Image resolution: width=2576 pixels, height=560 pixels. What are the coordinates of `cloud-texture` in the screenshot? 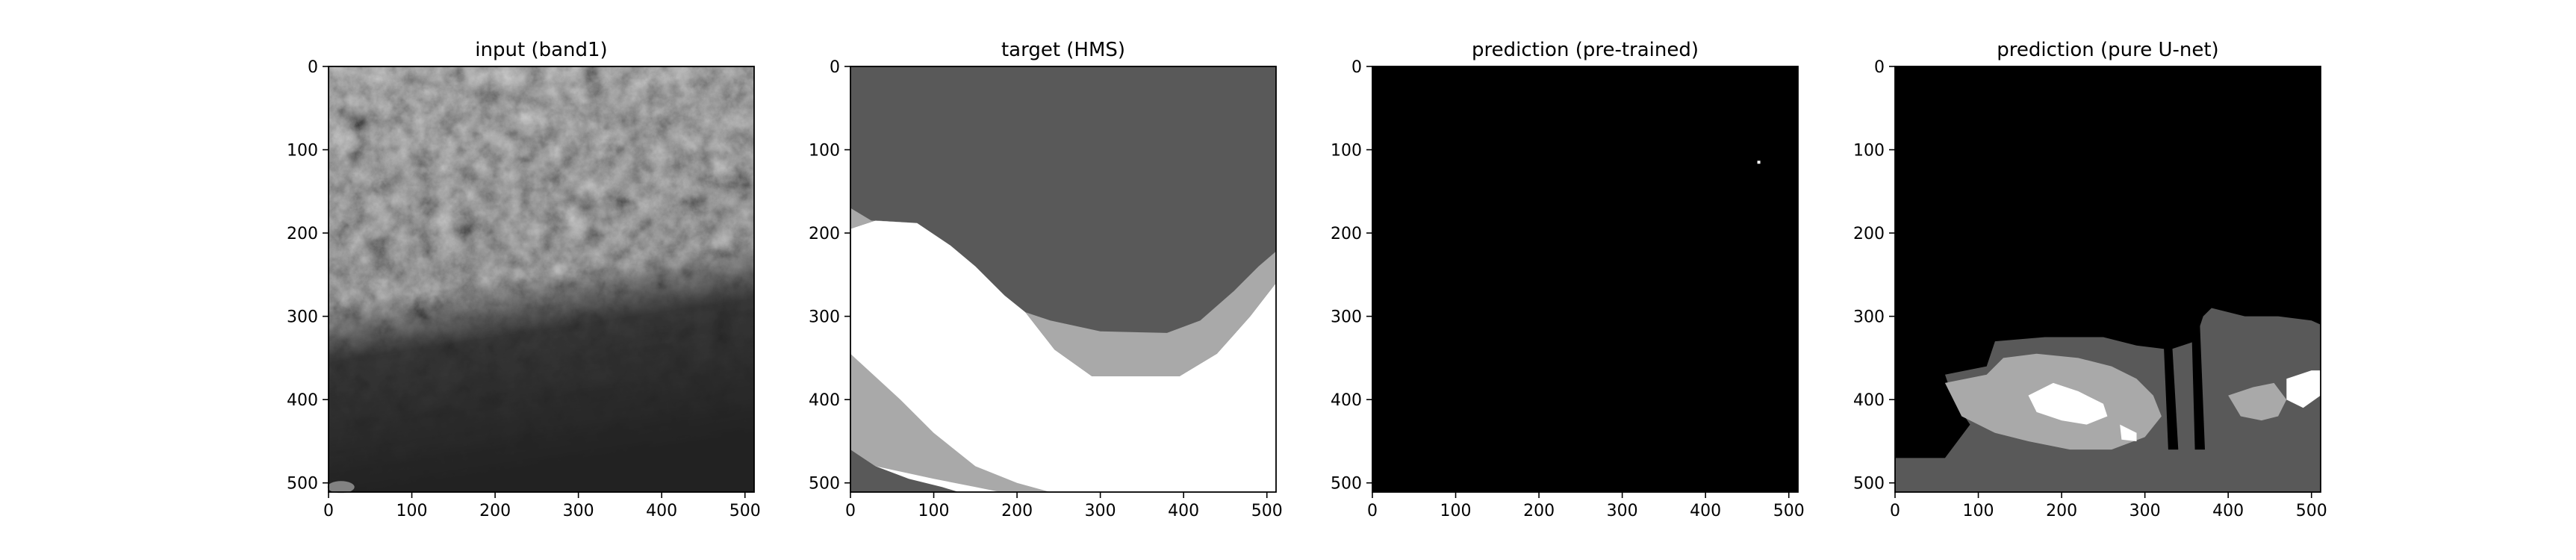 It's located at (541, 279).